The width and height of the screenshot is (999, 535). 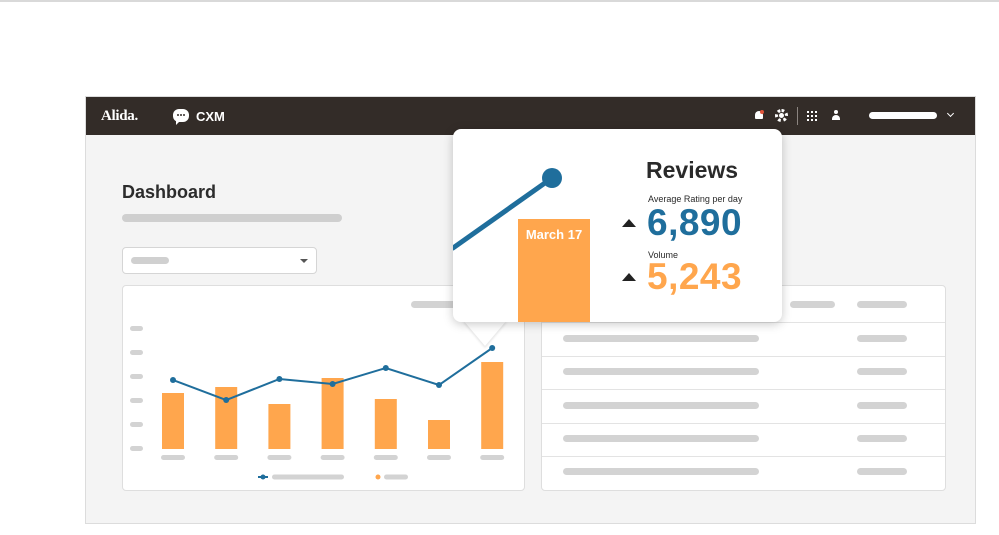 I want to click on chevron-down-icon, so click(x=950, y=113).